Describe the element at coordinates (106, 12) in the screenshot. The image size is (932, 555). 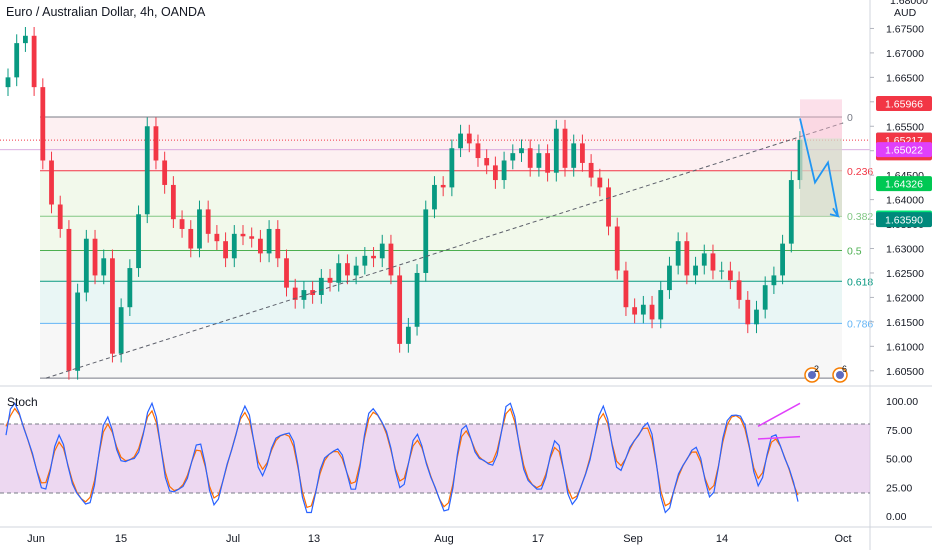
I see `chart-title: Euro / Australian Dollar, 4h, OANDA` at that location.